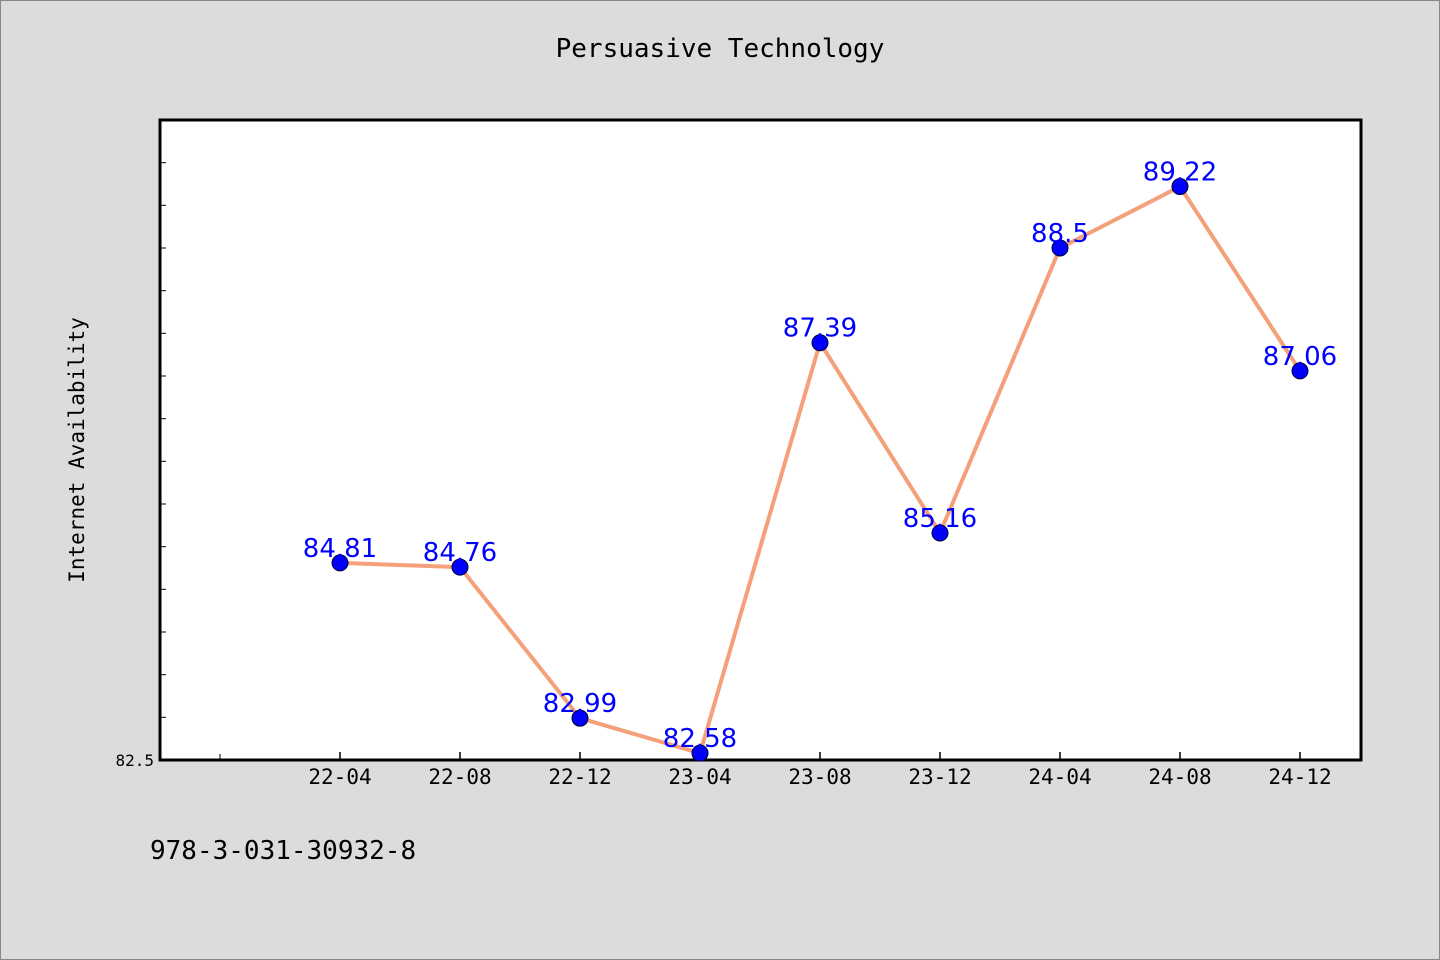 This screenshot has width=1440, height=960. What do you see at coordinates (819, 777) in the screenshot?
I see `x-tick-label: 23-08` at bounding box center [819, 777].